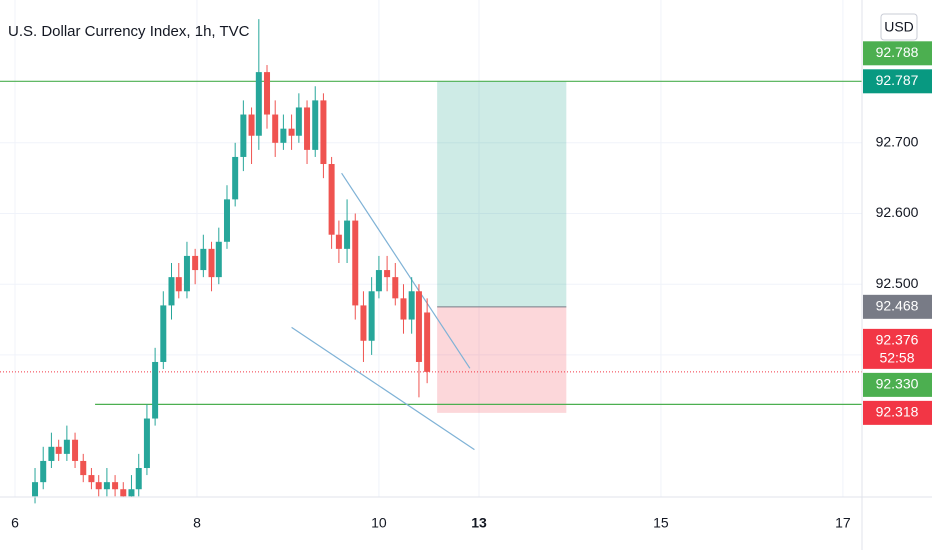 The height and width of the screenshot is (550, 932). What do you see at coordinates (897, 212) in the screenshot?
I see `y-tick-label: 92.600` at bounding box center [897, 212].